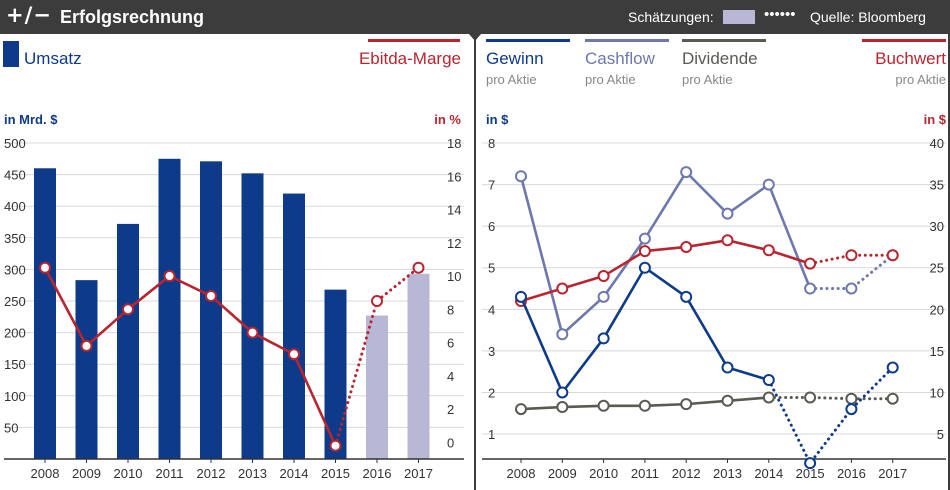 This screenshot has height=490, width=950. What do you see at coordinates (515, 58) in the screenshot?
I see `legend-gewinn-label: Gewinn` at bounding box center [515, 58].